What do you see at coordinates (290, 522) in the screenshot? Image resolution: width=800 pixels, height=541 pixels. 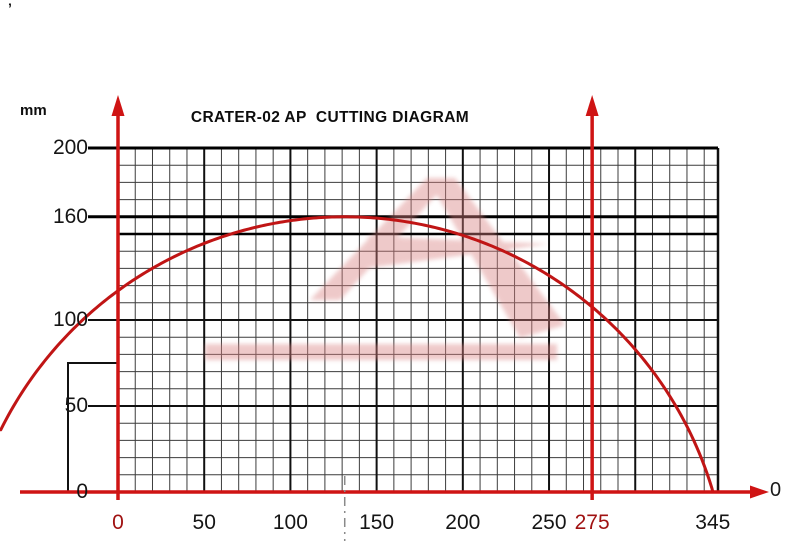 I see `x-tick-label: 100` at bounding box center [290, 522].